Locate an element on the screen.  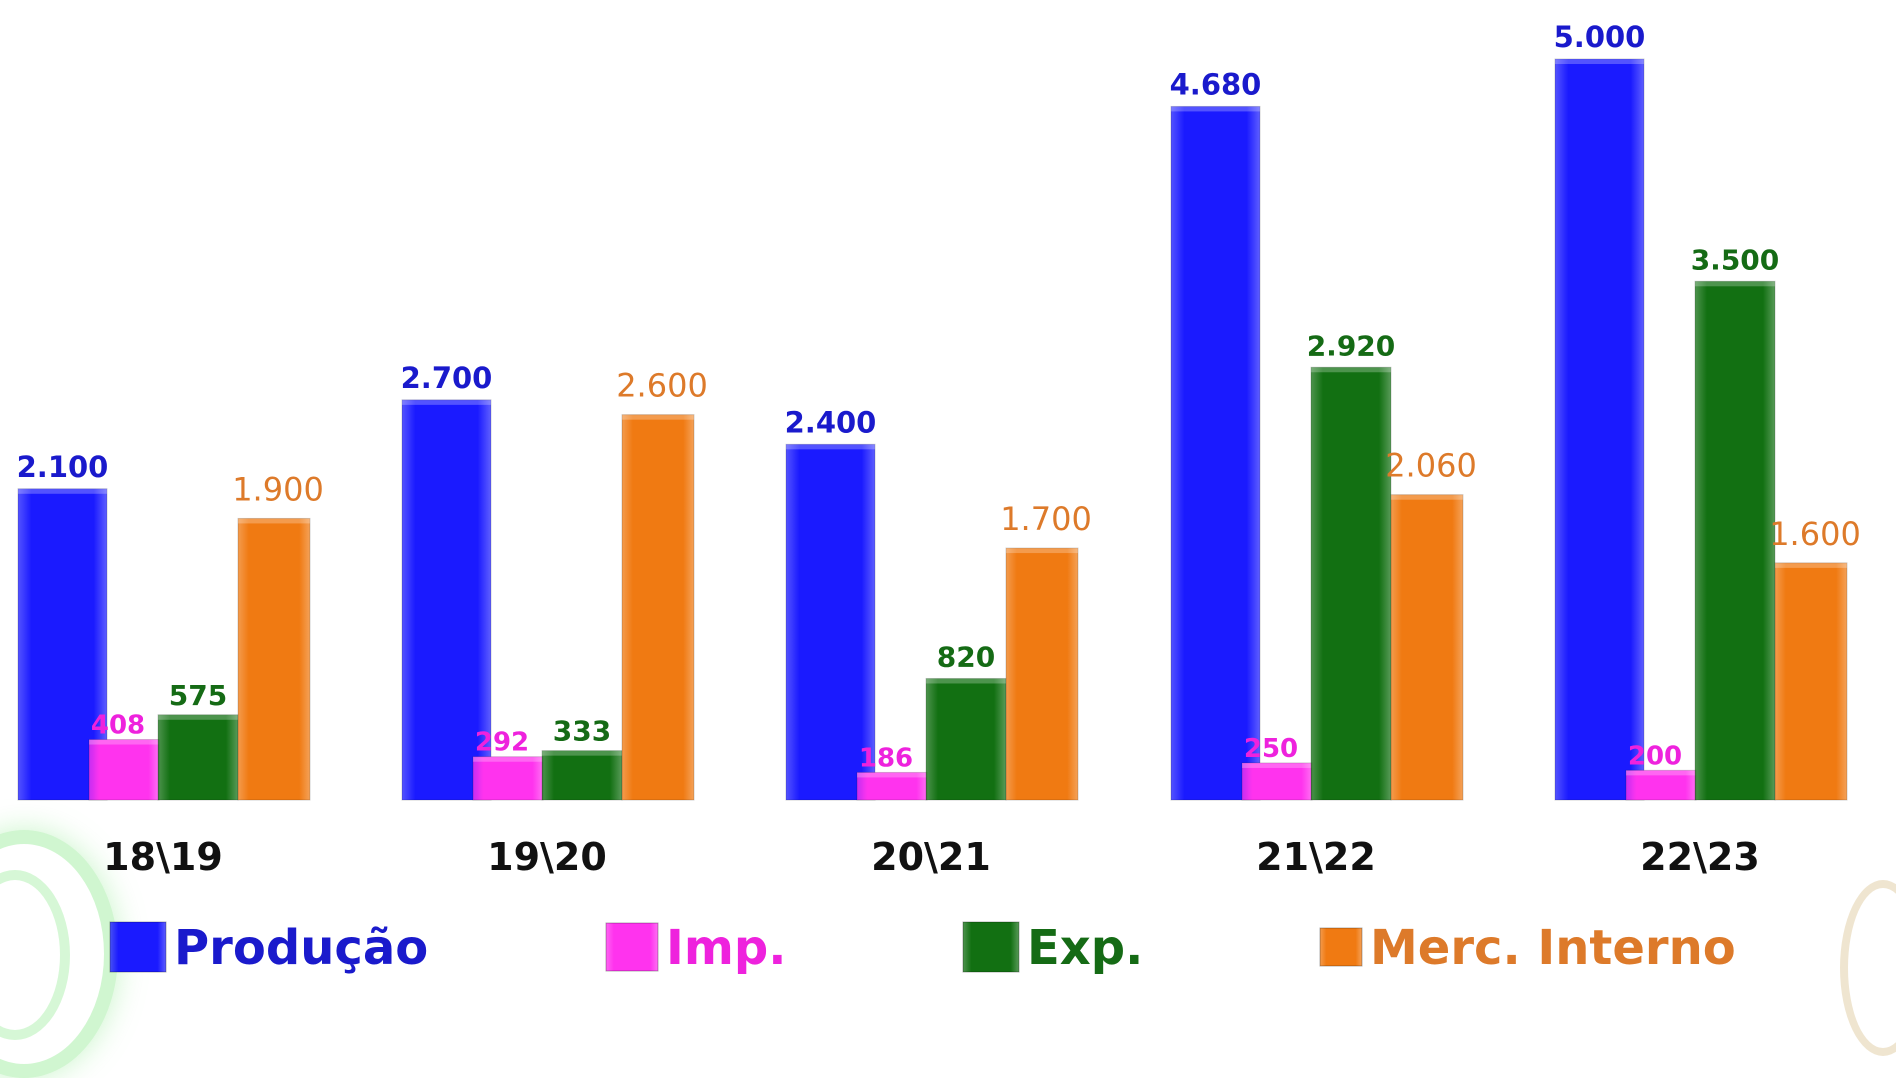
value-label-imp-2: 186 is located at coordinates (886, 758).